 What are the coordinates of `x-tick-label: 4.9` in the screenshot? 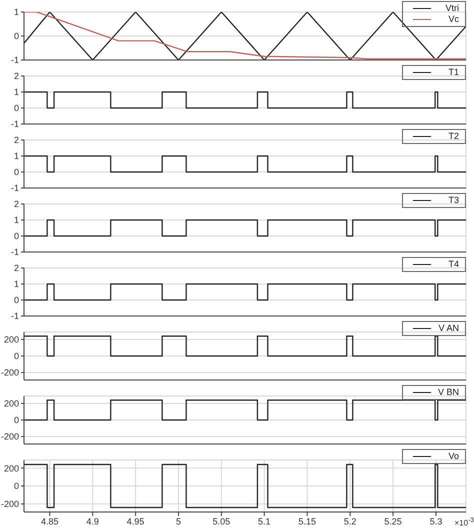 It's located at (92, 521).